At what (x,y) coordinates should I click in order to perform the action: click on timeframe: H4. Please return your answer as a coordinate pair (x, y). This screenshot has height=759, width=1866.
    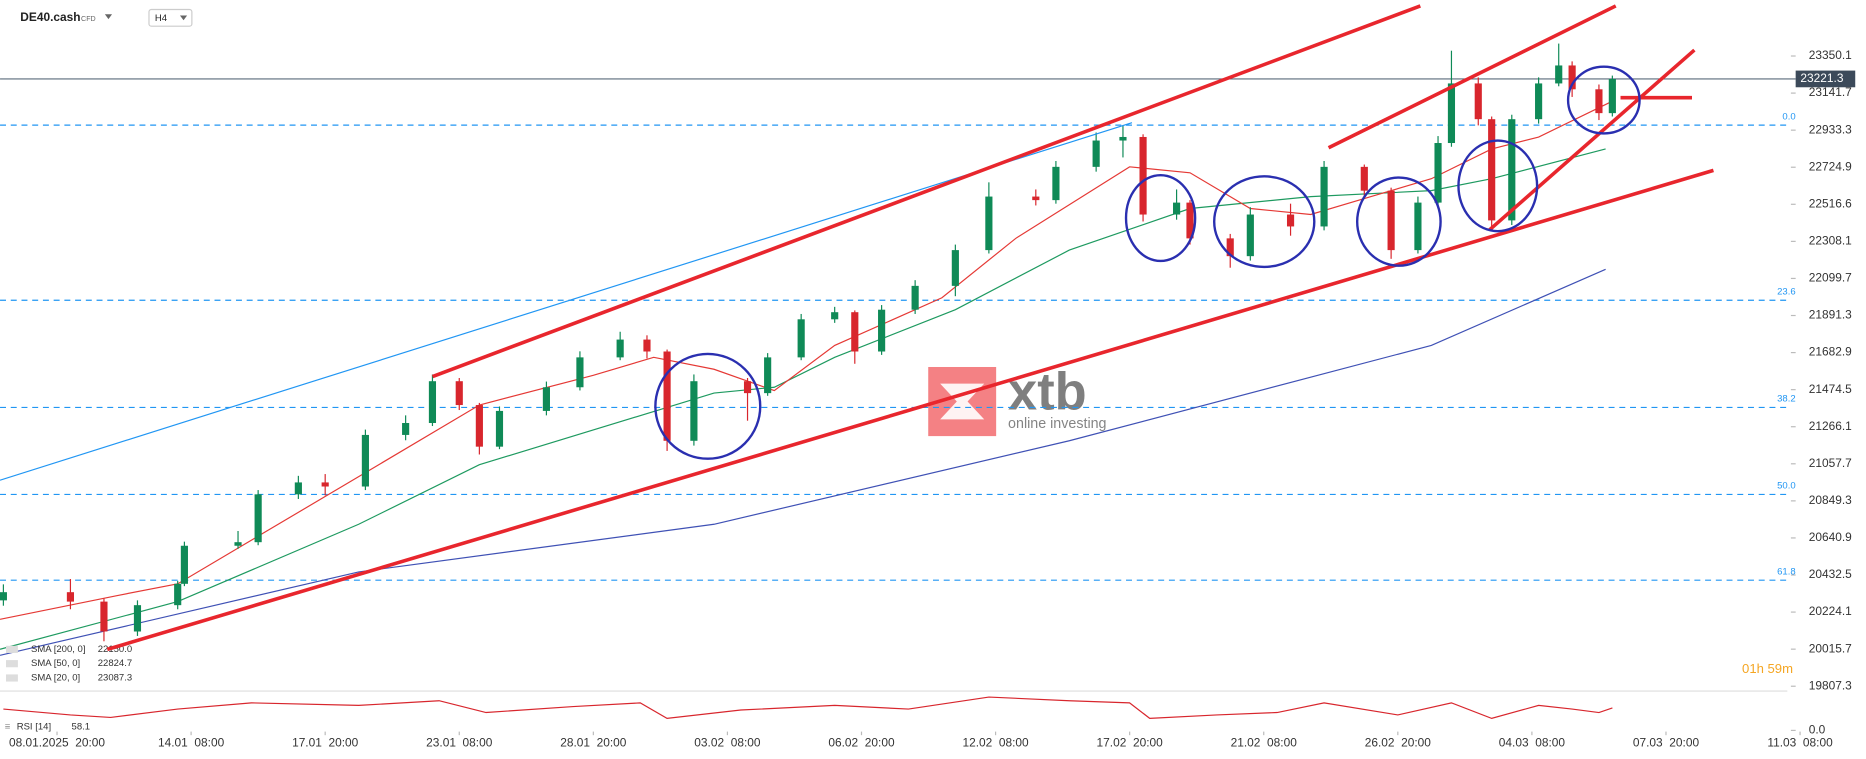
    Looking at the image, I should click on (161, 18).